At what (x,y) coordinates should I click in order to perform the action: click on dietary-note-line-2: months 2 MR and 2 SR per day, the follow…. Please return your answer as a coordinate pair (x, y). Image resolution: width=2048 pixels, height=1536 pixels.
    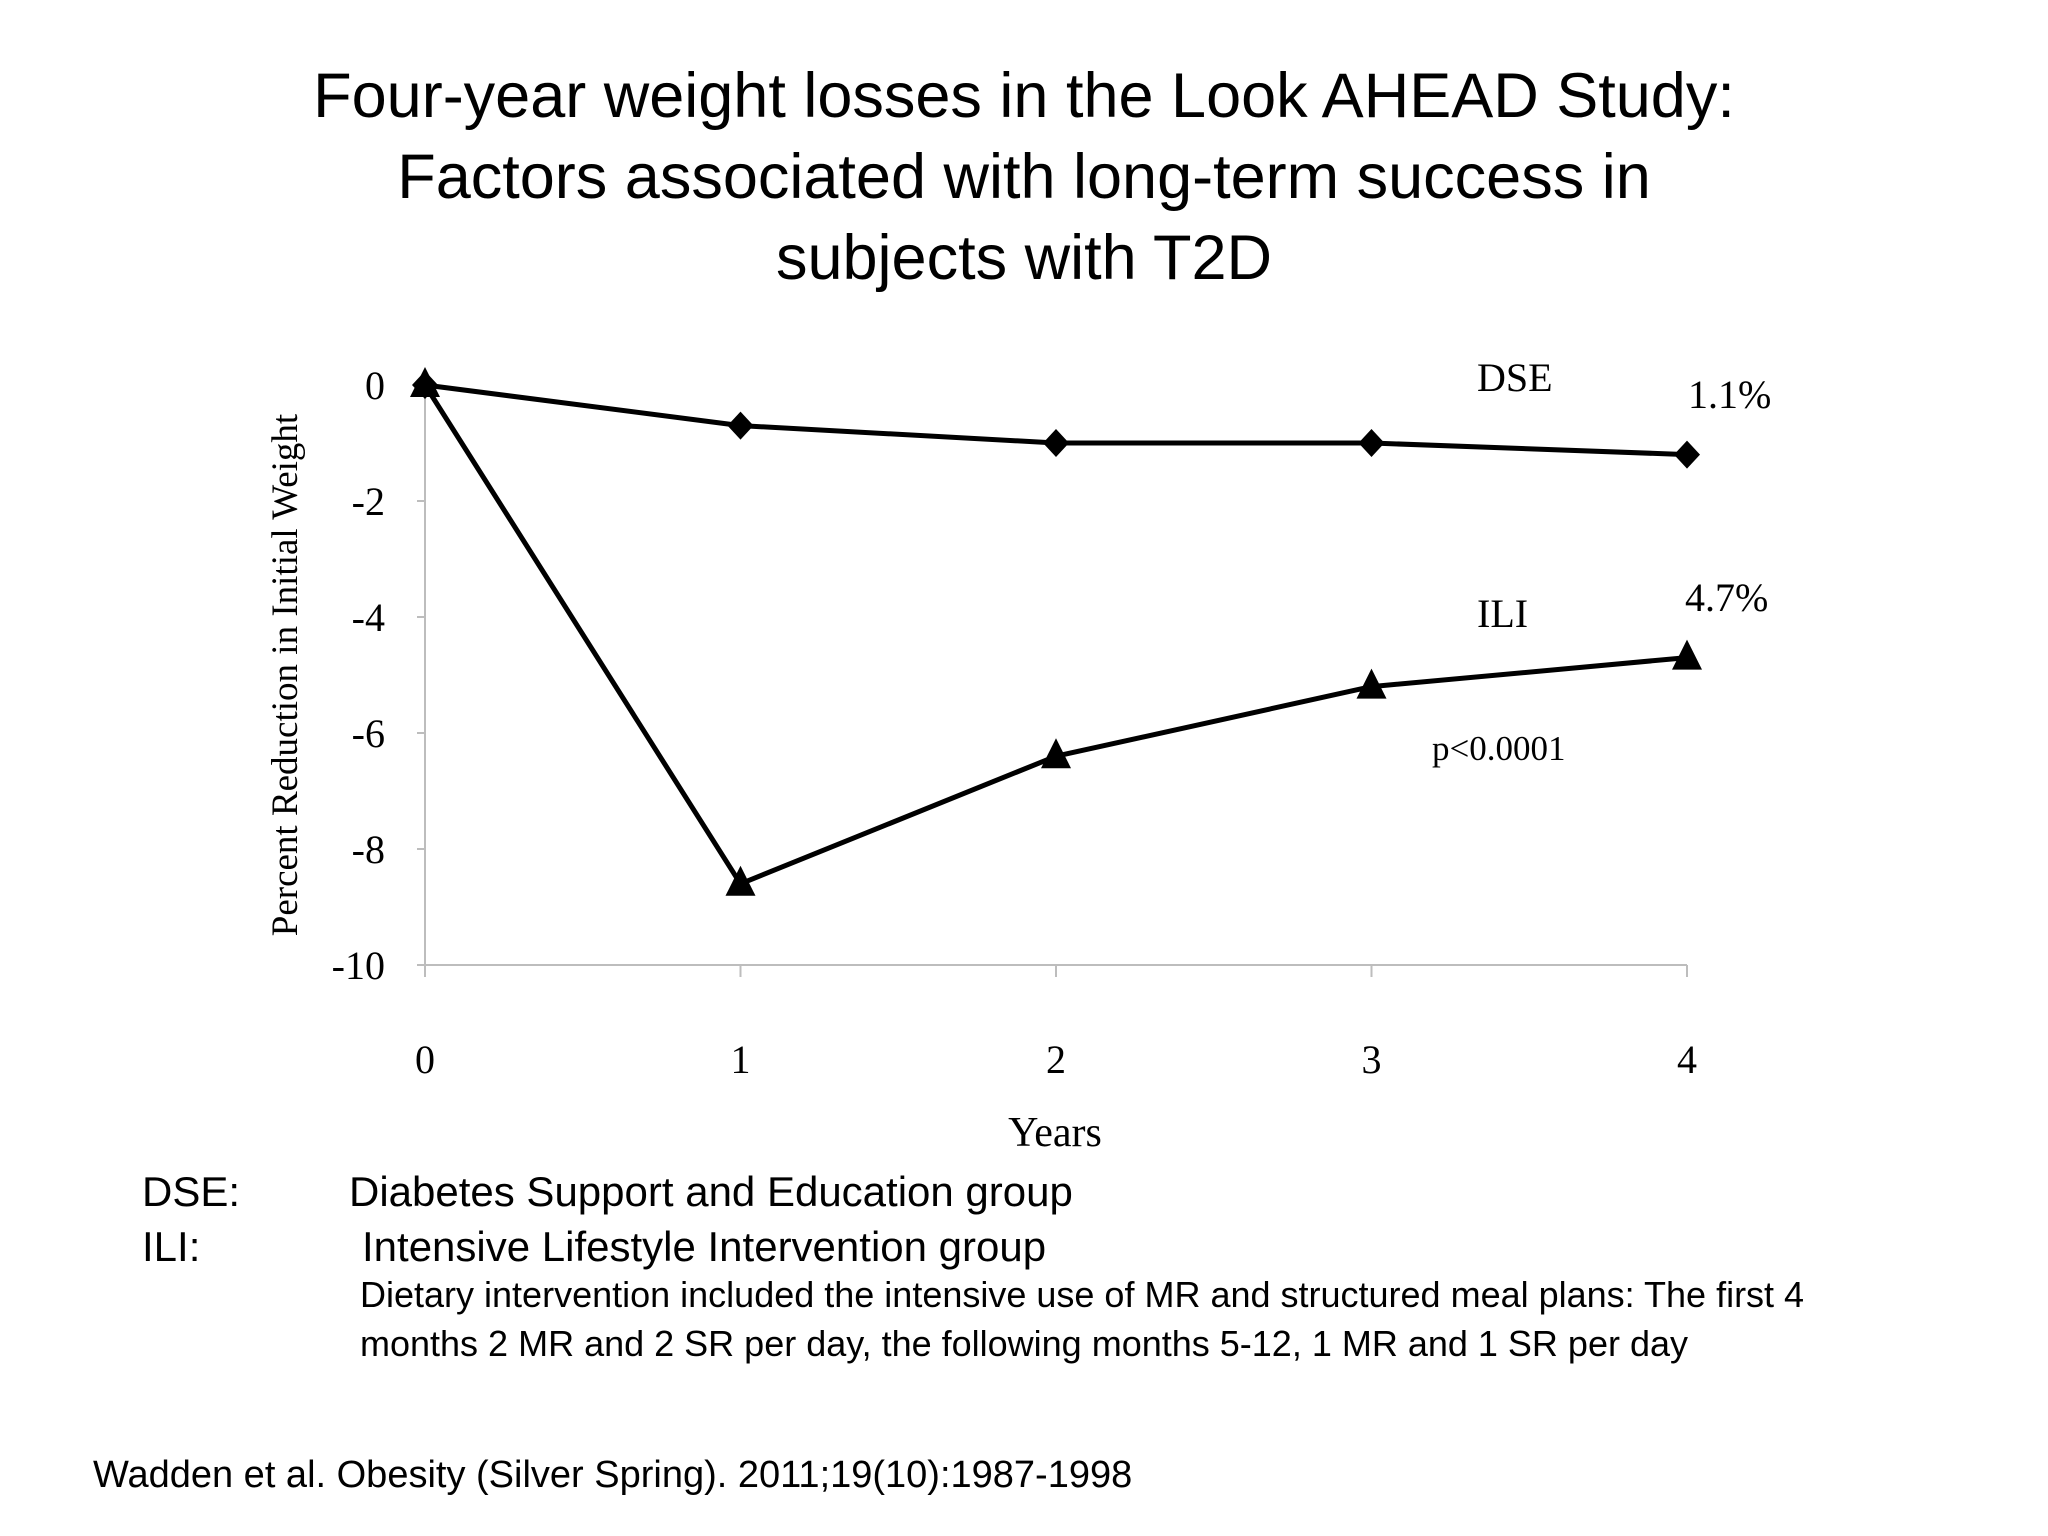
    Looking at the image, I should click on (1024, 1343).